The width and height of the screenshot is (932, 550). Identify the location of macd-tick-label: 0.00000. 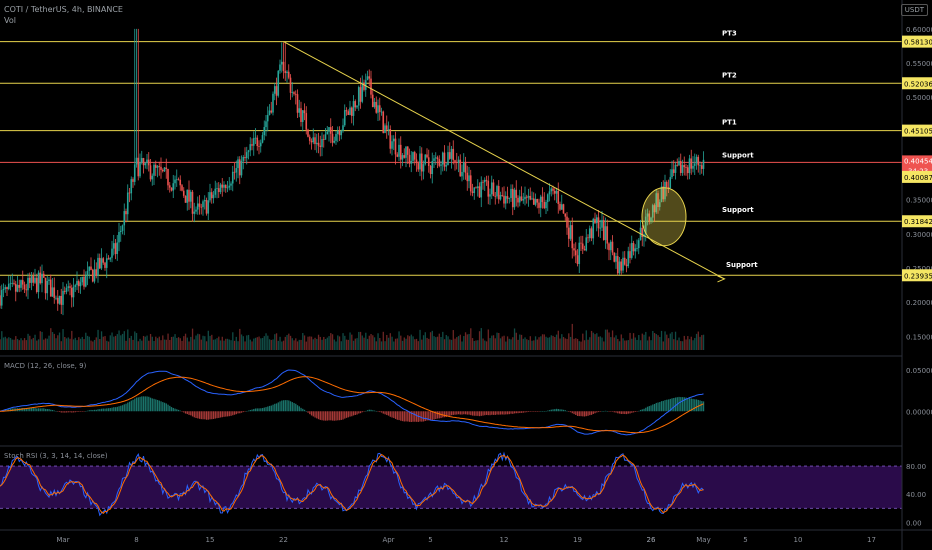
(919, 412).